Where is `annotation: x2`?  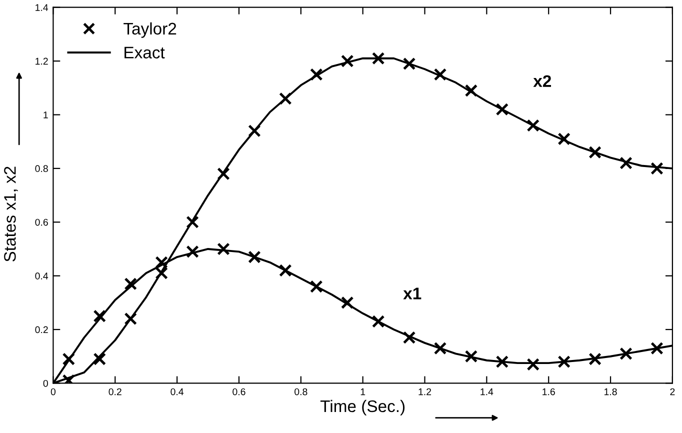
annotation: x2 is located at coordinates (542, 81).